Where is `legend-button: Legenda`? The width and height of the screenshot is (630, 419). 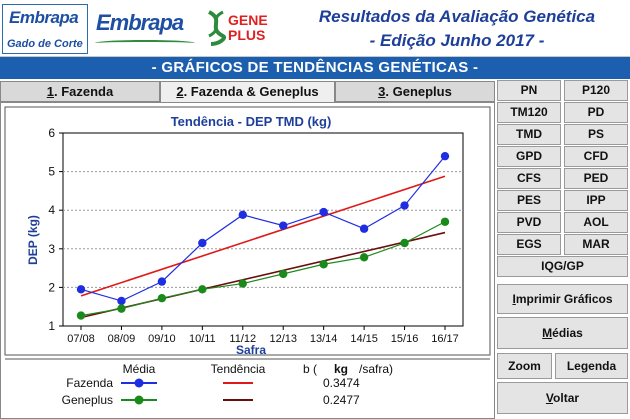
legend-button: Legenda is located at coordinates (591, 366).